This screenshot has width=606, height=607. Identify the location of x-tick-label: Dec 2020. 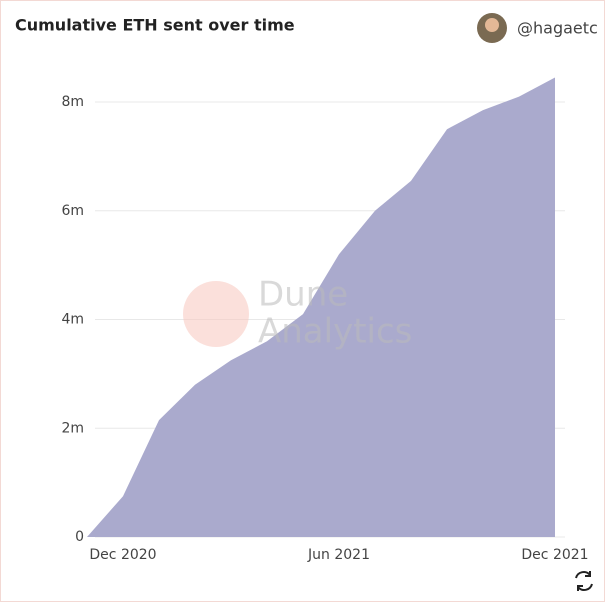
(122, 555).